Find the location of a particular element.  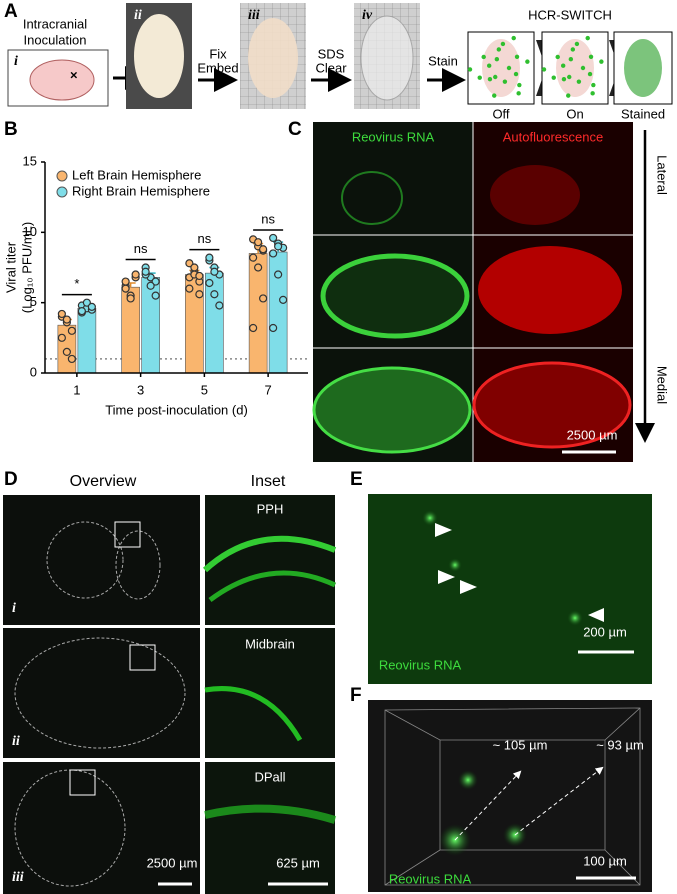

inset-label: Midbrain is located at coordinates (270, 643).